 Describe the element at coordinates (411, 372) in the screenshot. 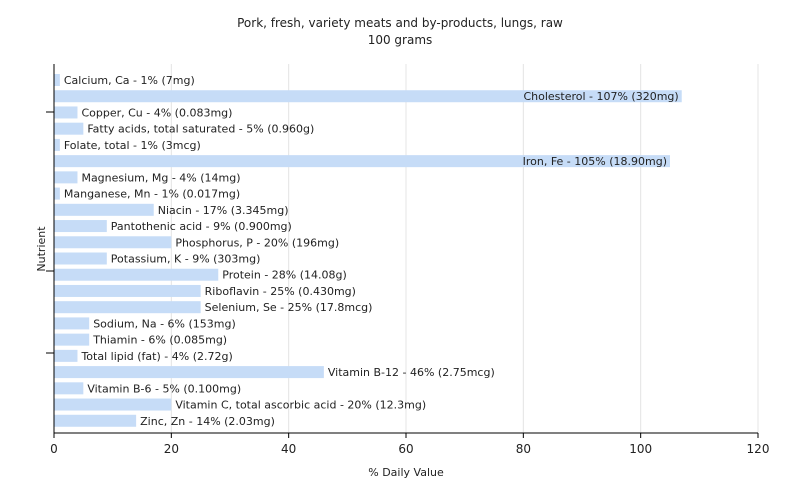

I see `bar-label: Vitamin B-12 - 46% (2.75mcg)` at that location.